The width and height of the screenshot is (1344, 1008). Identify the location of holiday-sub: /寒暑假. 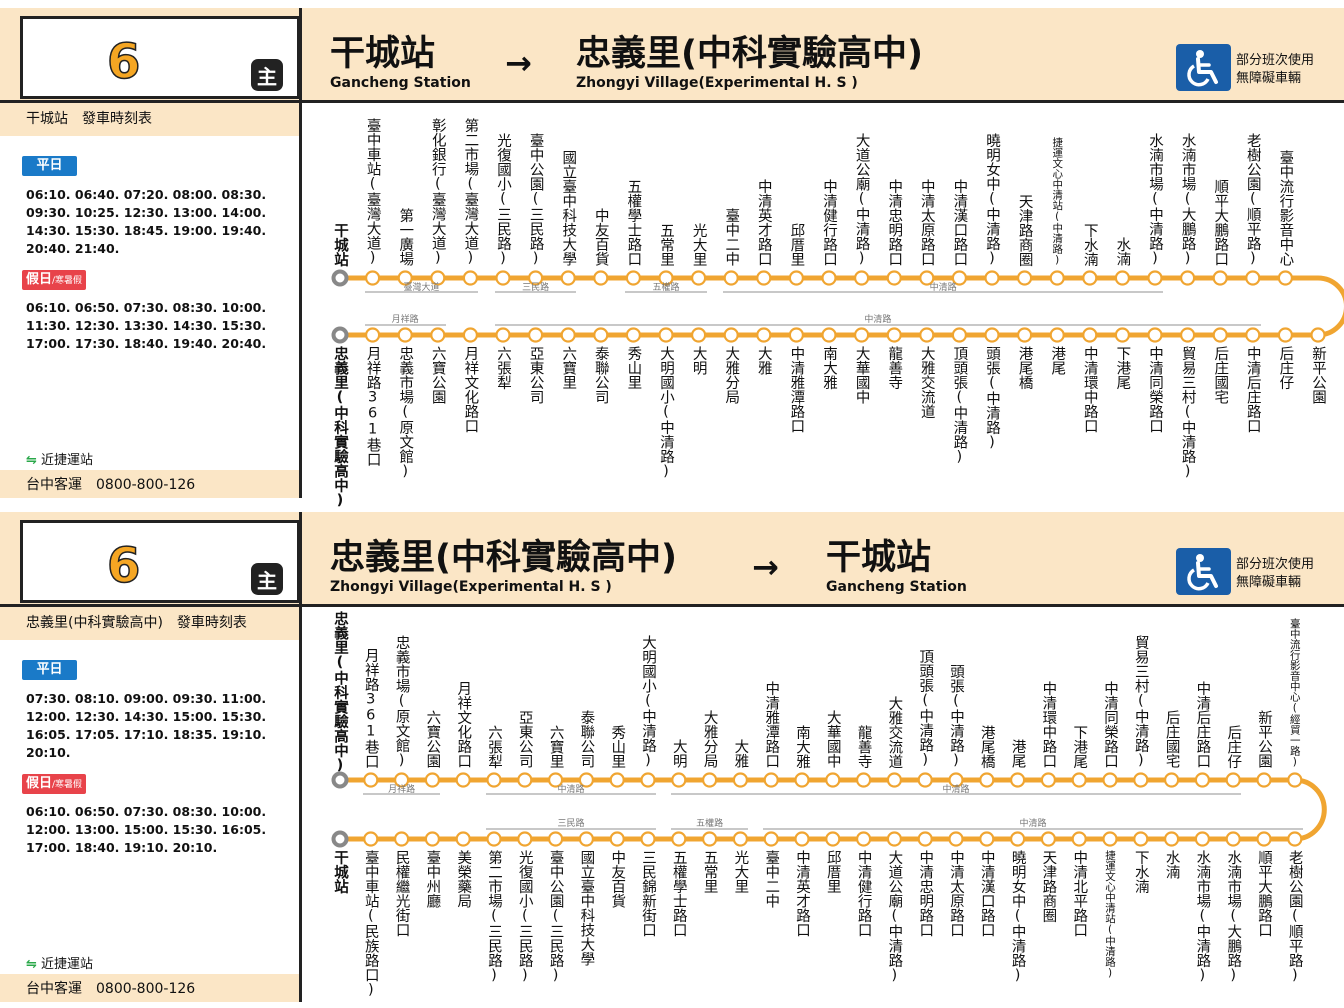
(67, 281).